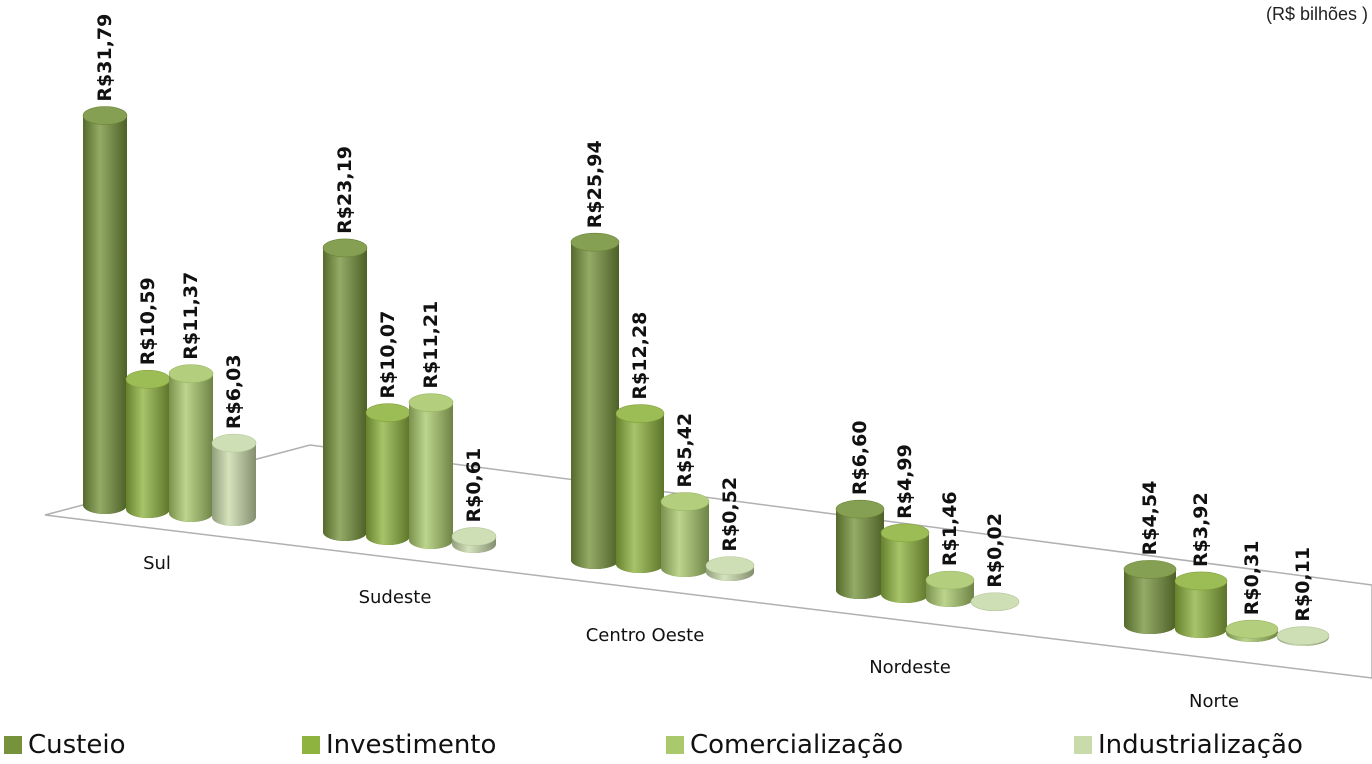 The height and width of the screenshot is (764, 1372). Describe the element at coordinates (105, 58) in the screenshot. I see `value-label: R$31,79` at that location.